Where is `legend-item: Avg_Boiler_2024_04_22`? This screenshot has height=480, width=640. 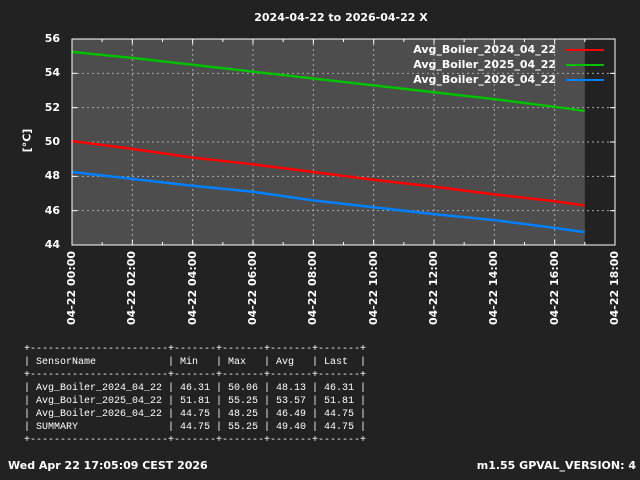
legend-item: Avg_Boiler_2024_04_22 is located at coordinates (502, 49).